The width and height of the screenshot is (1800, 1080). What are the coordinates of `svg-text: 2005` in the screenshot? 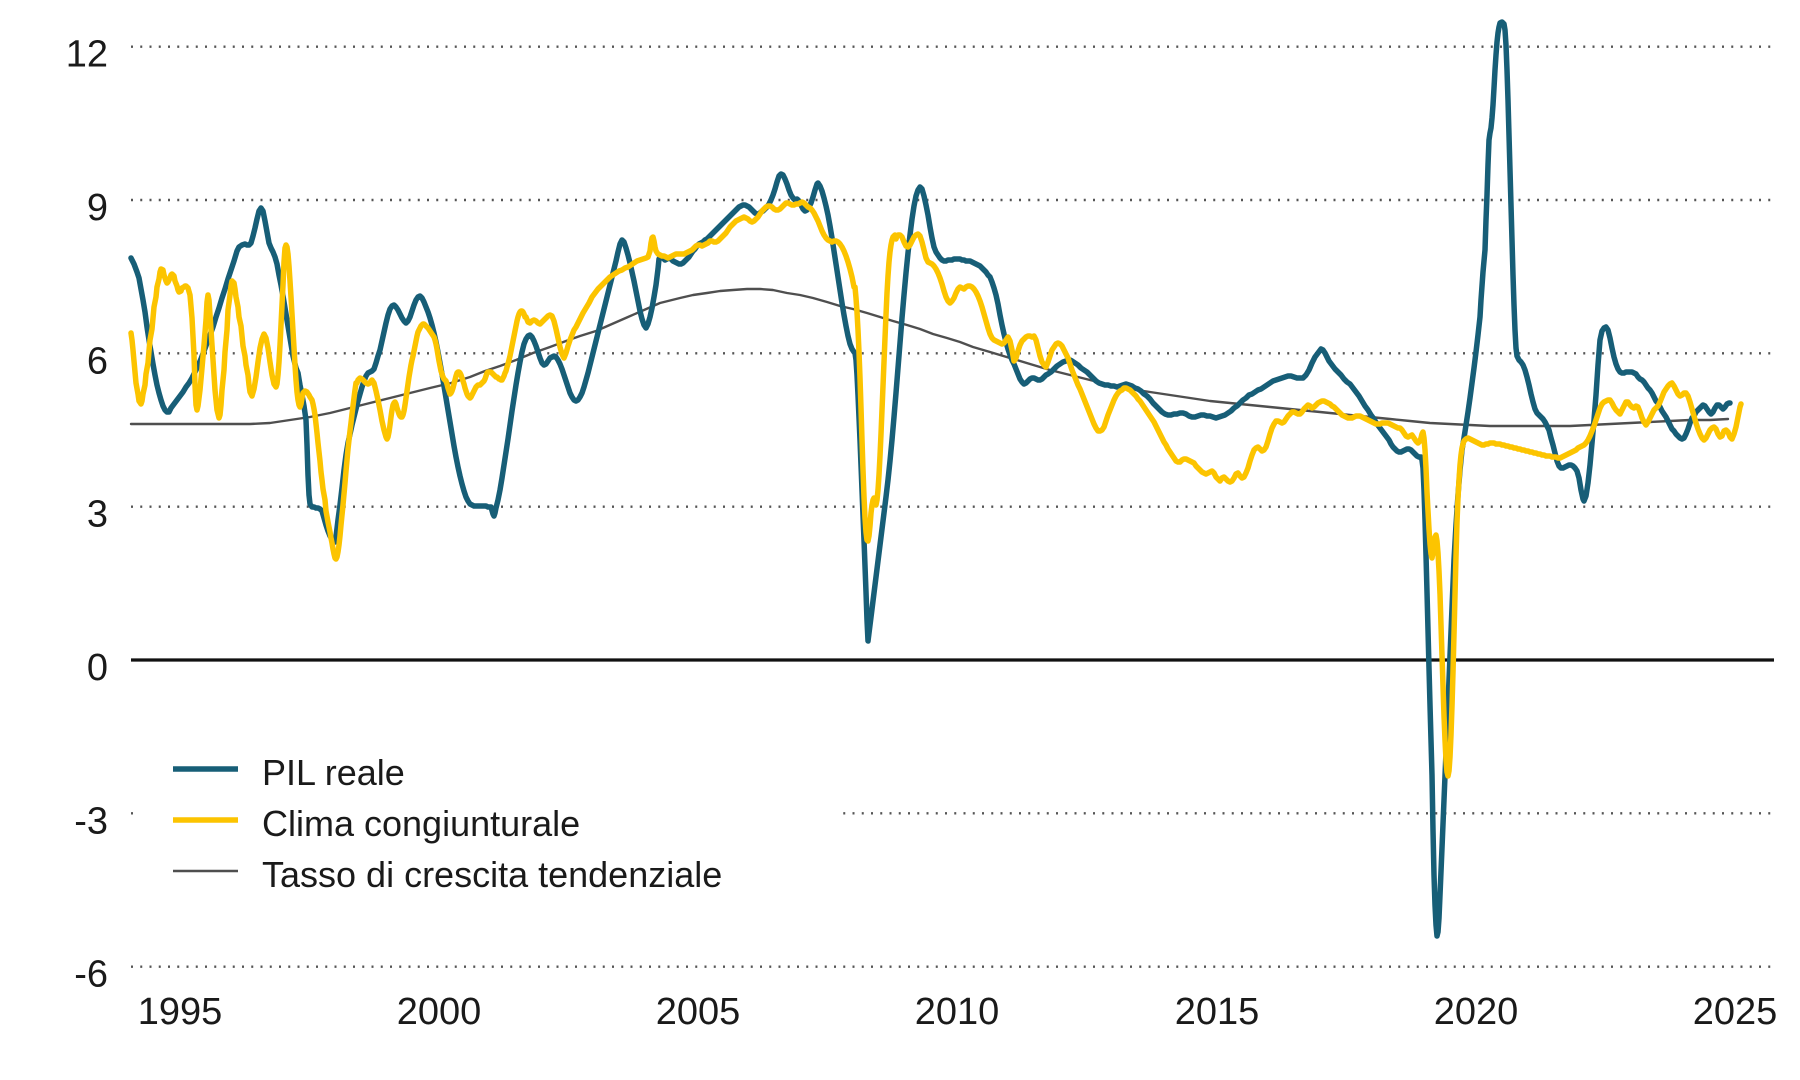 It's located at (698, 1012).